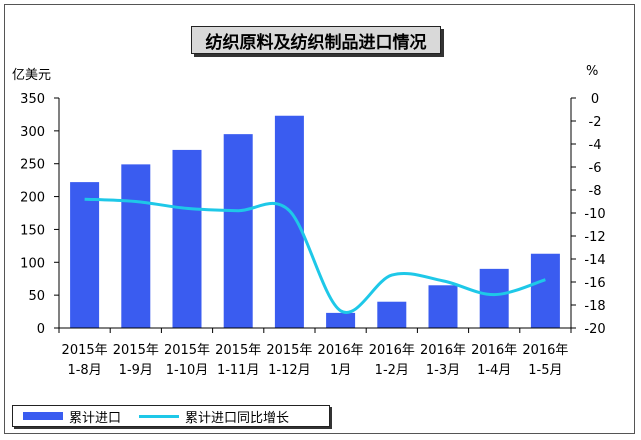 The image size is (641, 440). What do you see at coordinates (32, 99) in the screenshot?
I see `left-tick-label: 350` at bounding box center [32, 99].